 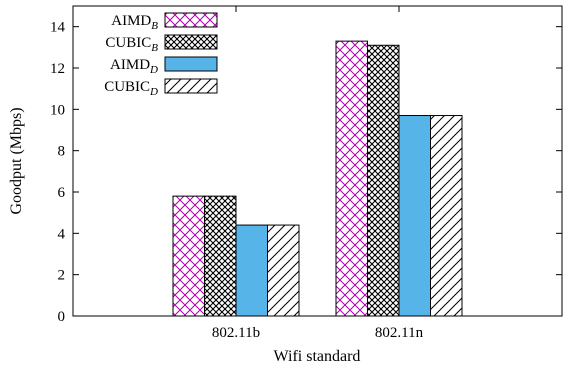 I want to click on y-tick-label: 0, so click(x=62, y=317).